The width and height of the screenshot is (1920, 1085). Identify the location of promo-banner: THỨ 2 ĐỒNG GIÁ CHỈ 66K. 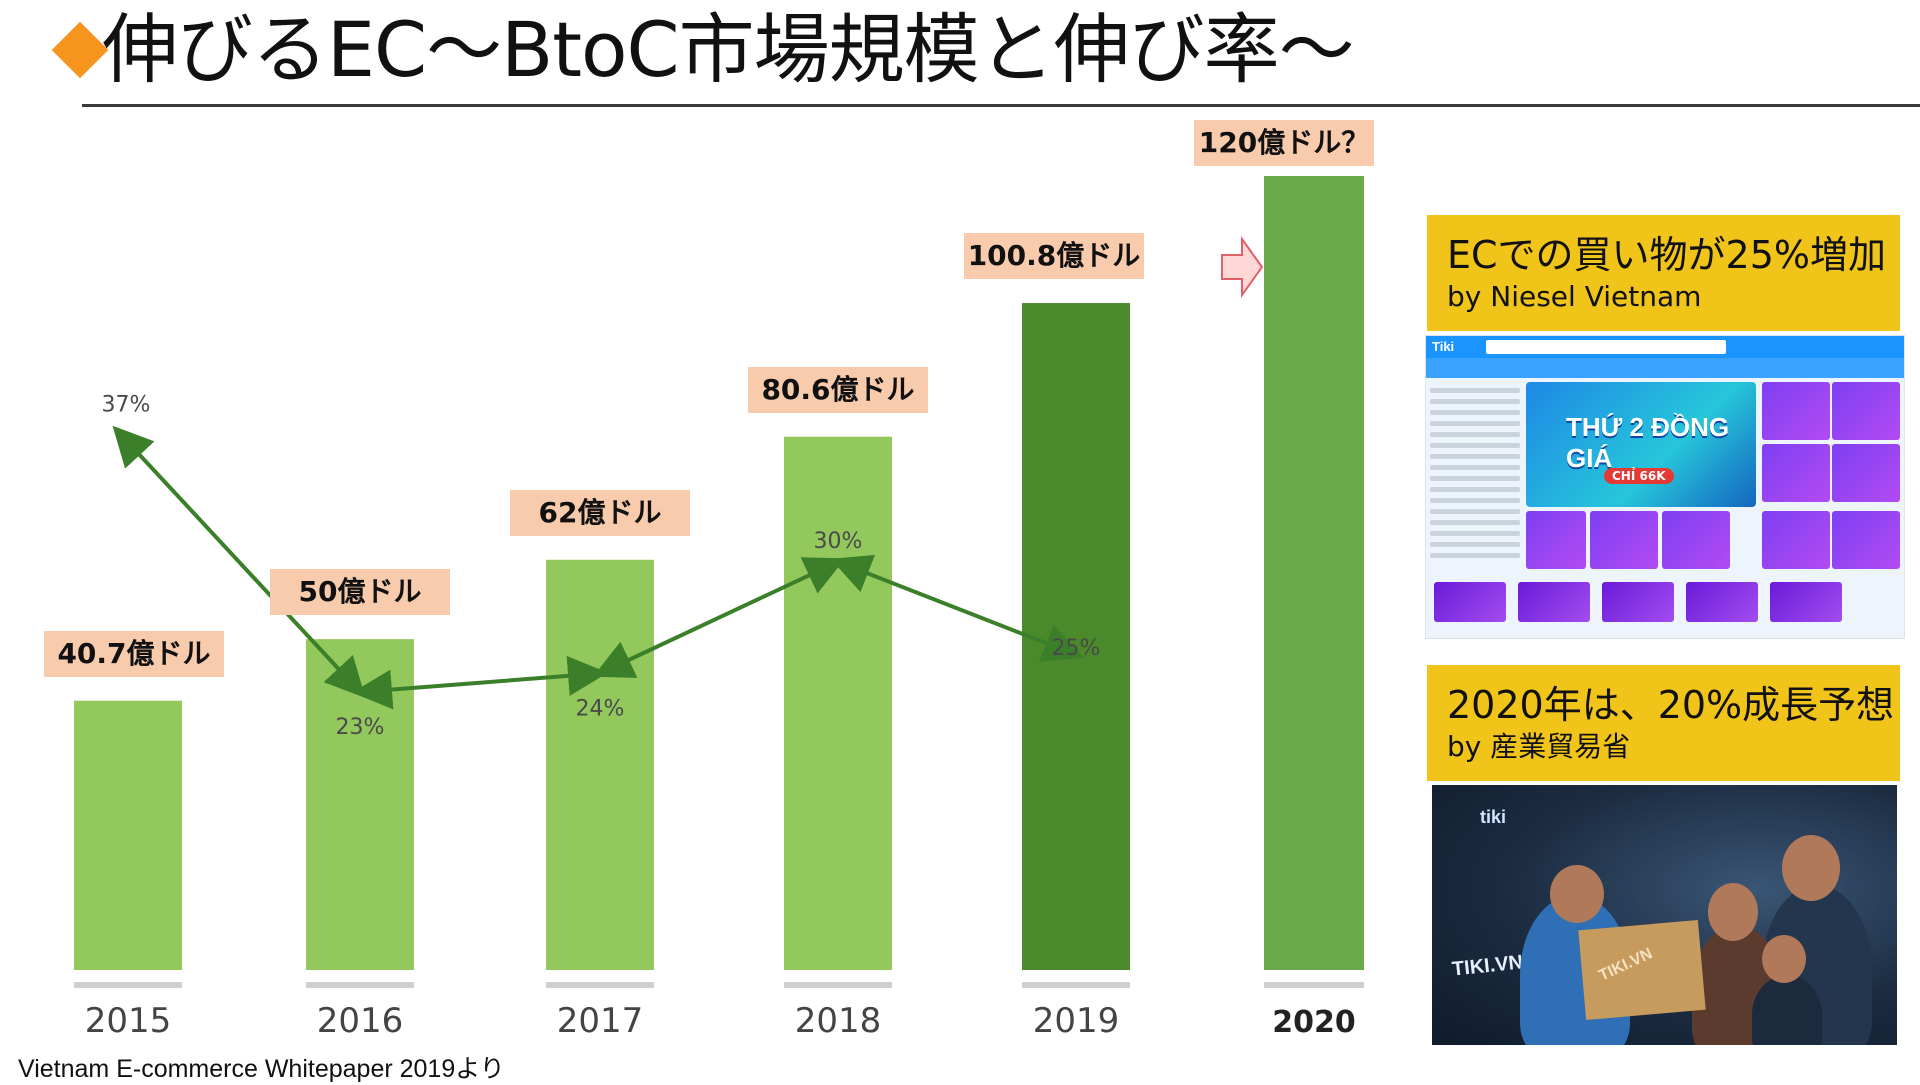
(1641, 444).